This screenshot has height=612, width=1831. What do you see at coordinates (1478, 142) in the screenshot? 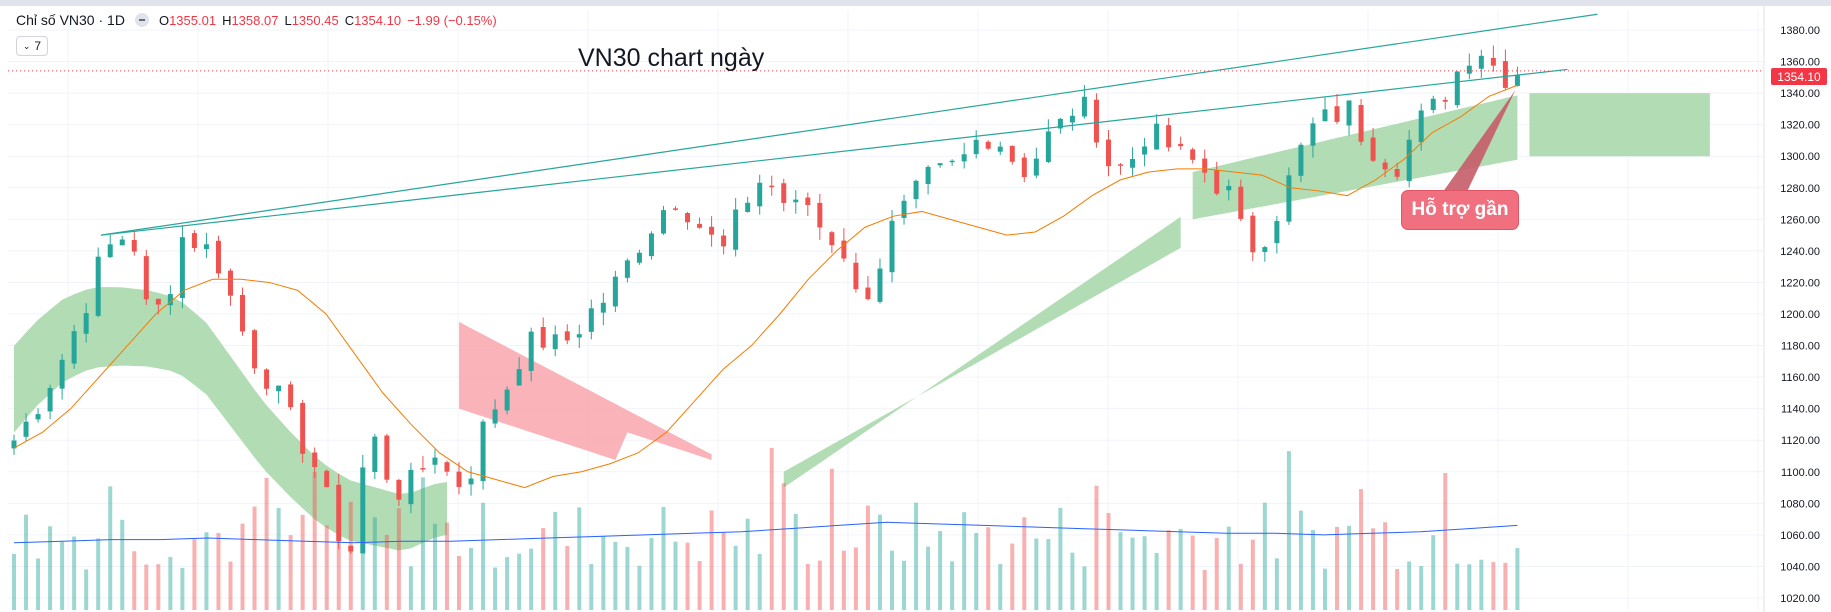
I see `callout-pointer` at bounding box center [1478, 142].